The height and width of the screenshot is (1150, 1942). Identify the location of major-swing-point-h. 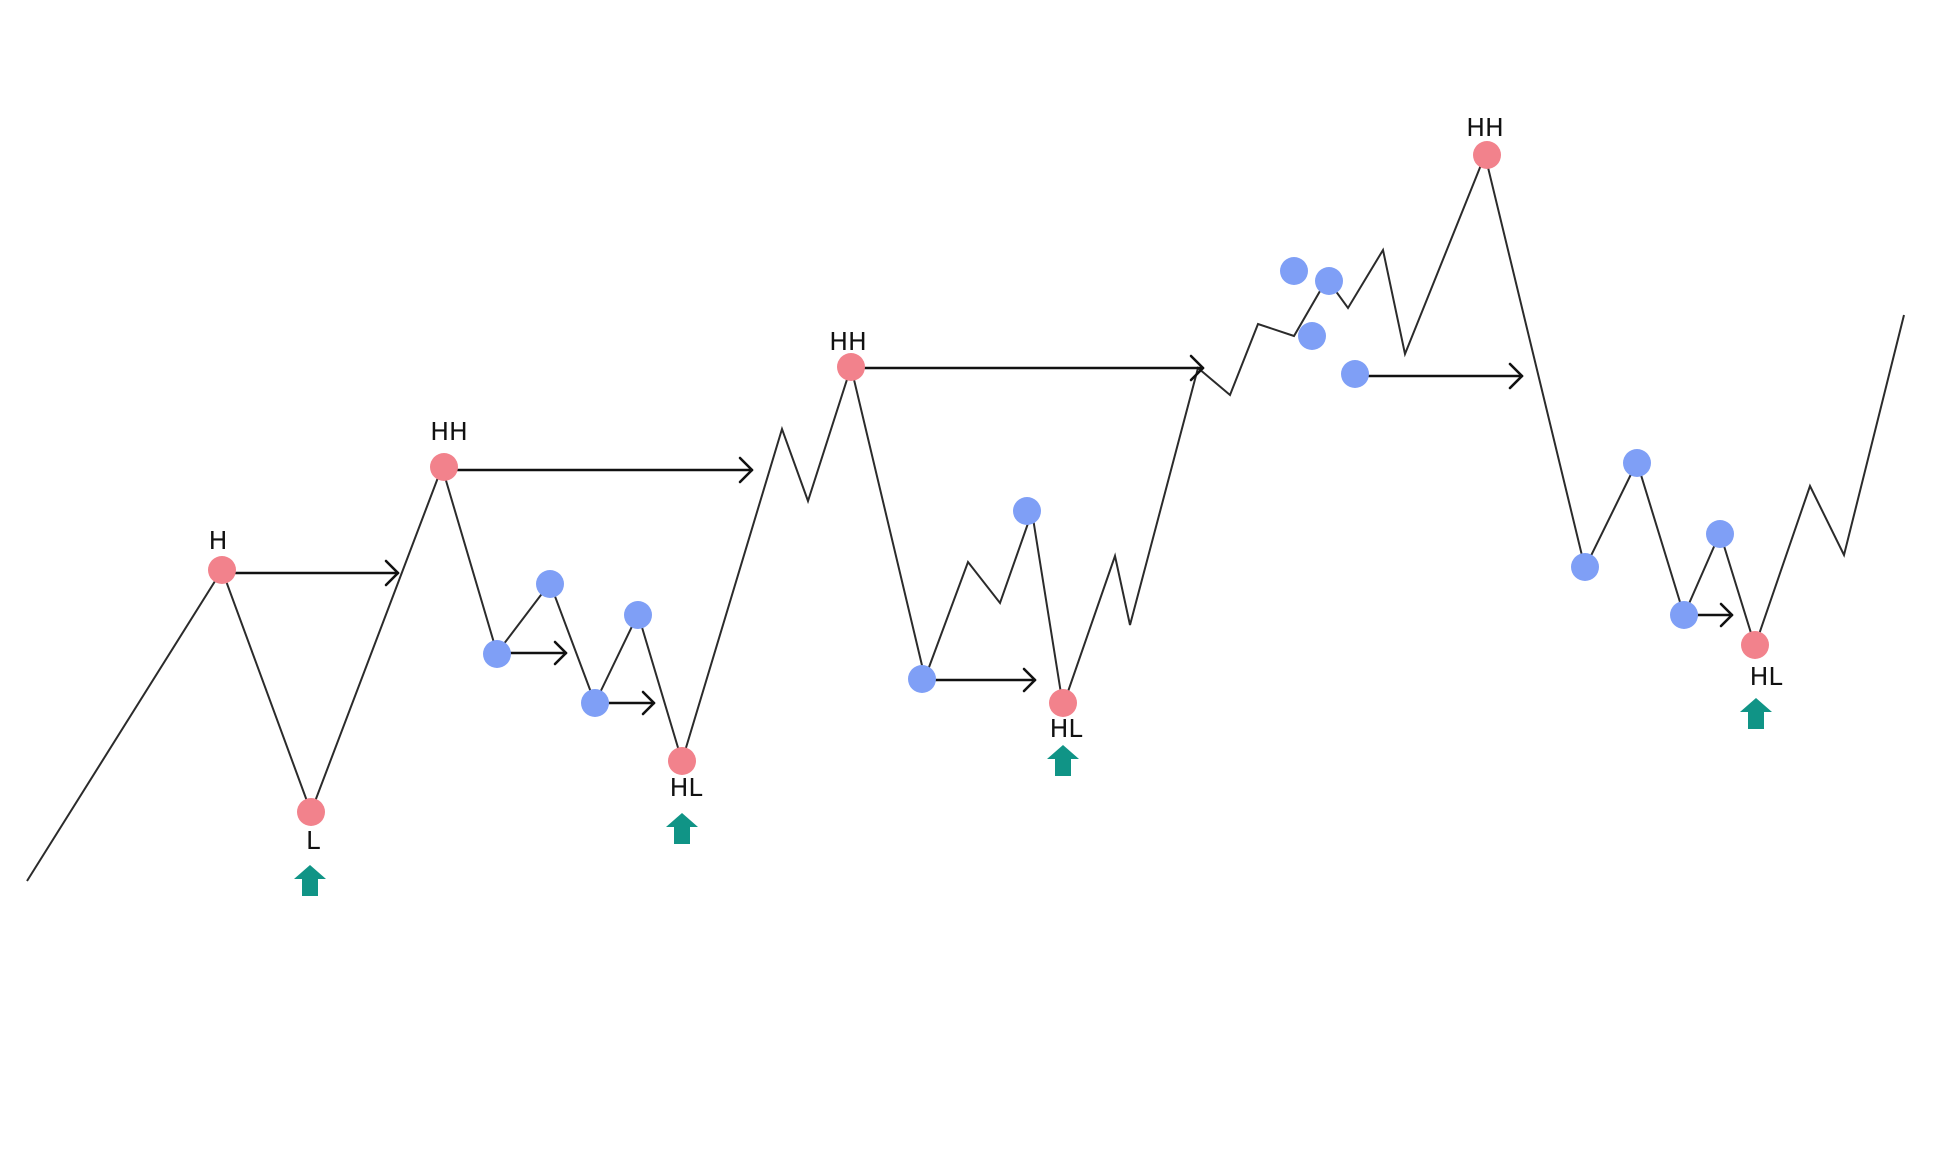
(222, 570).